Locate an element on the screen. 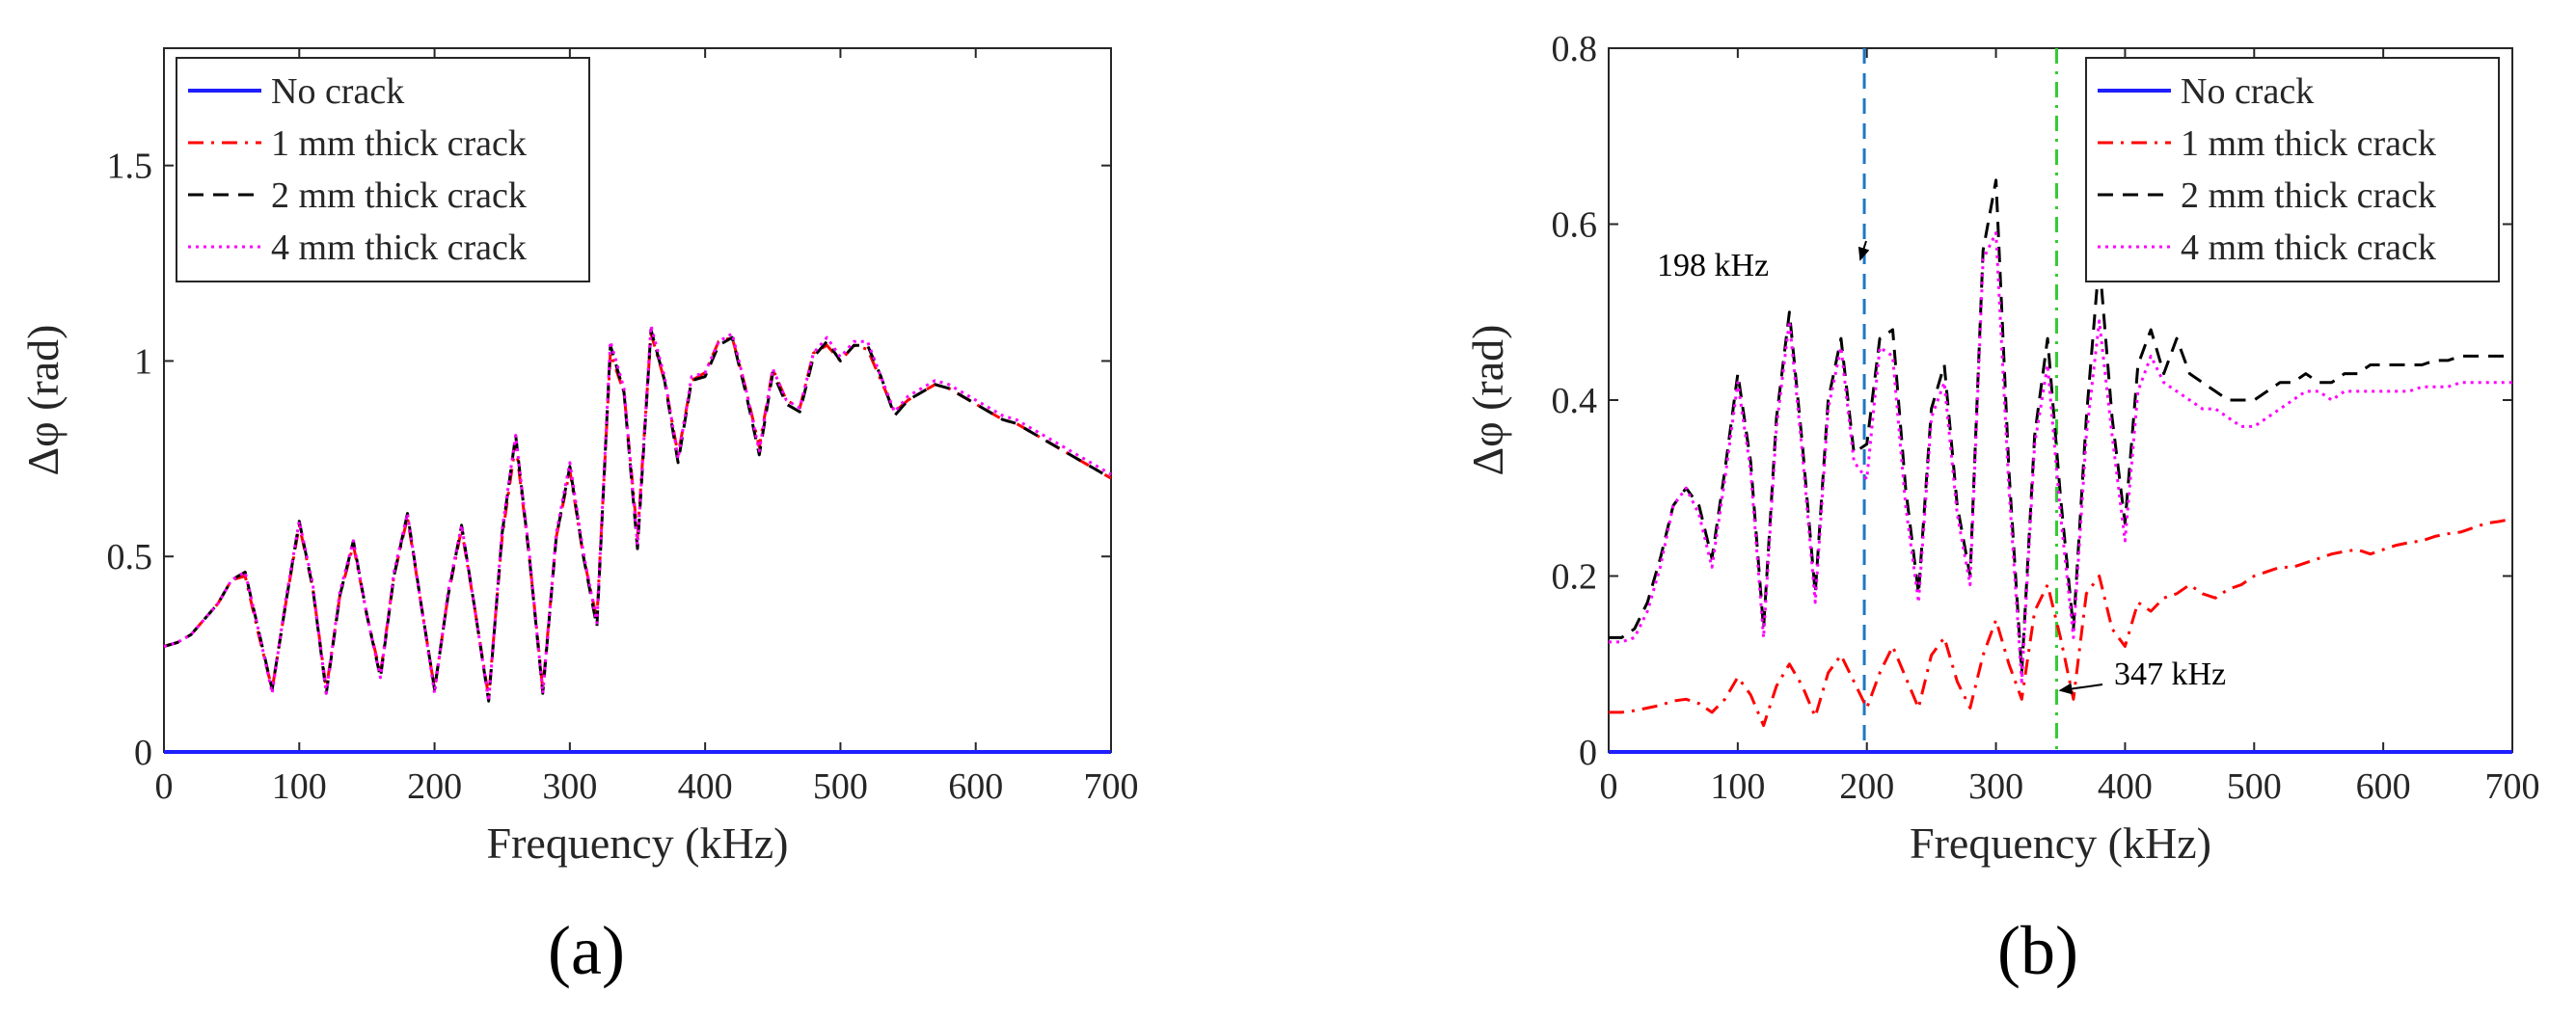  y-tick-label: 0.6 is located at coordinates (1575, 225).